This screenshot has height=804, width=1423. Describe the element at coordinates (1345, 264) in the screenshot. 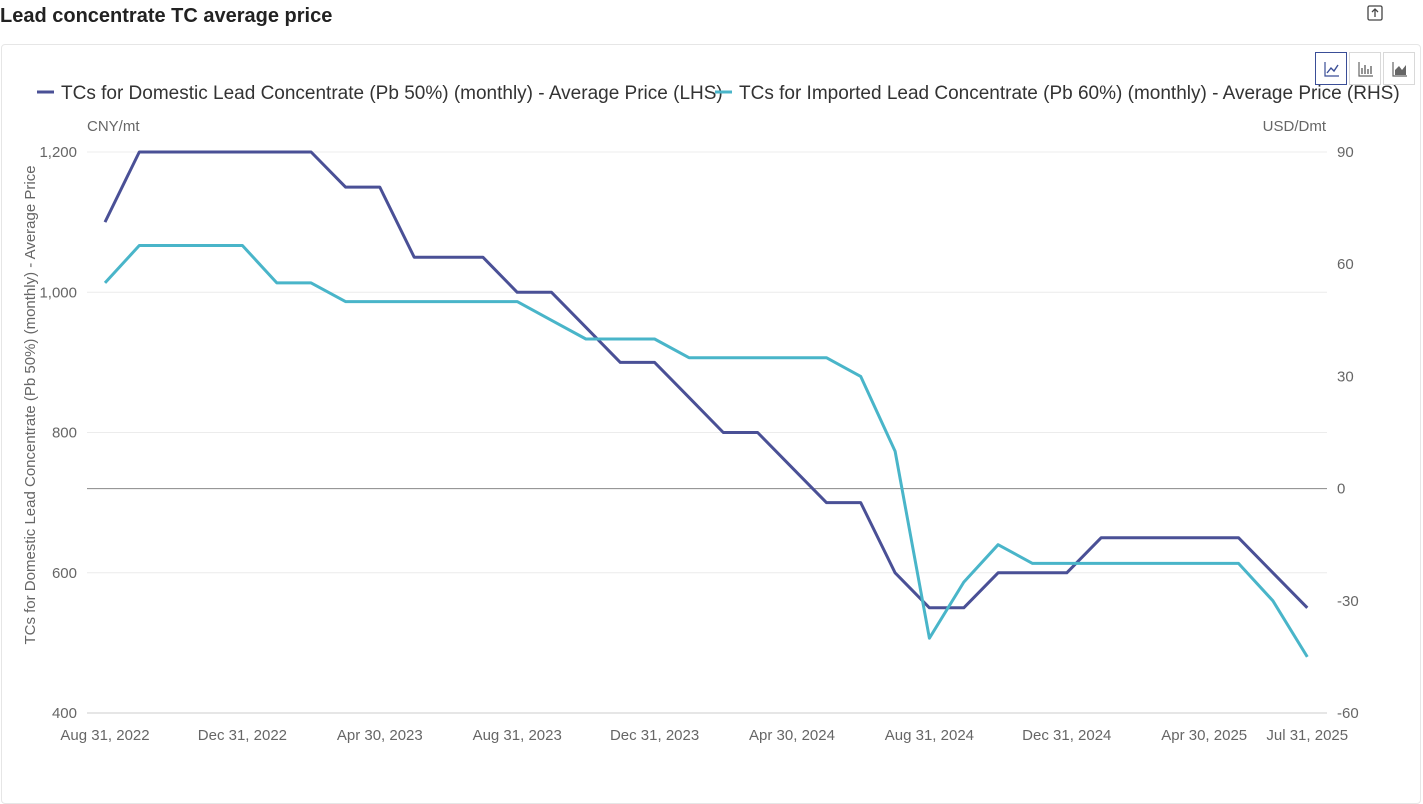

I see `right-tick-label: 60` at that location.